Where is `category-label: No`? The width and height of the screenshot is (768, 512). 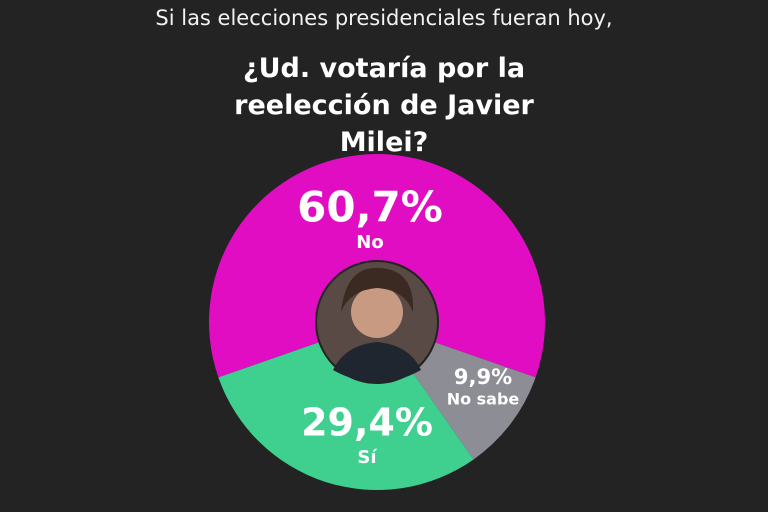 category-label: No is located at coordinates (369, 242).